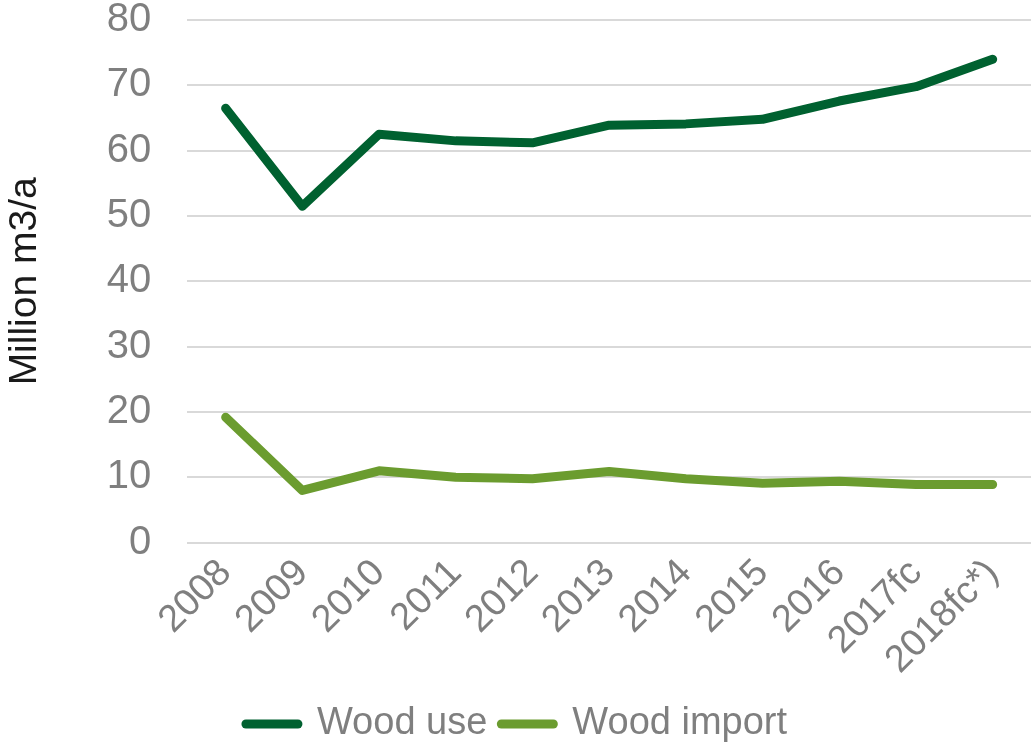 The height and width of the screenshot is (753, 1033). What do you see at coordinates (129, 213) in the screenshot?
I see `y-tick-label: 50` at bounding box center [129, 213].